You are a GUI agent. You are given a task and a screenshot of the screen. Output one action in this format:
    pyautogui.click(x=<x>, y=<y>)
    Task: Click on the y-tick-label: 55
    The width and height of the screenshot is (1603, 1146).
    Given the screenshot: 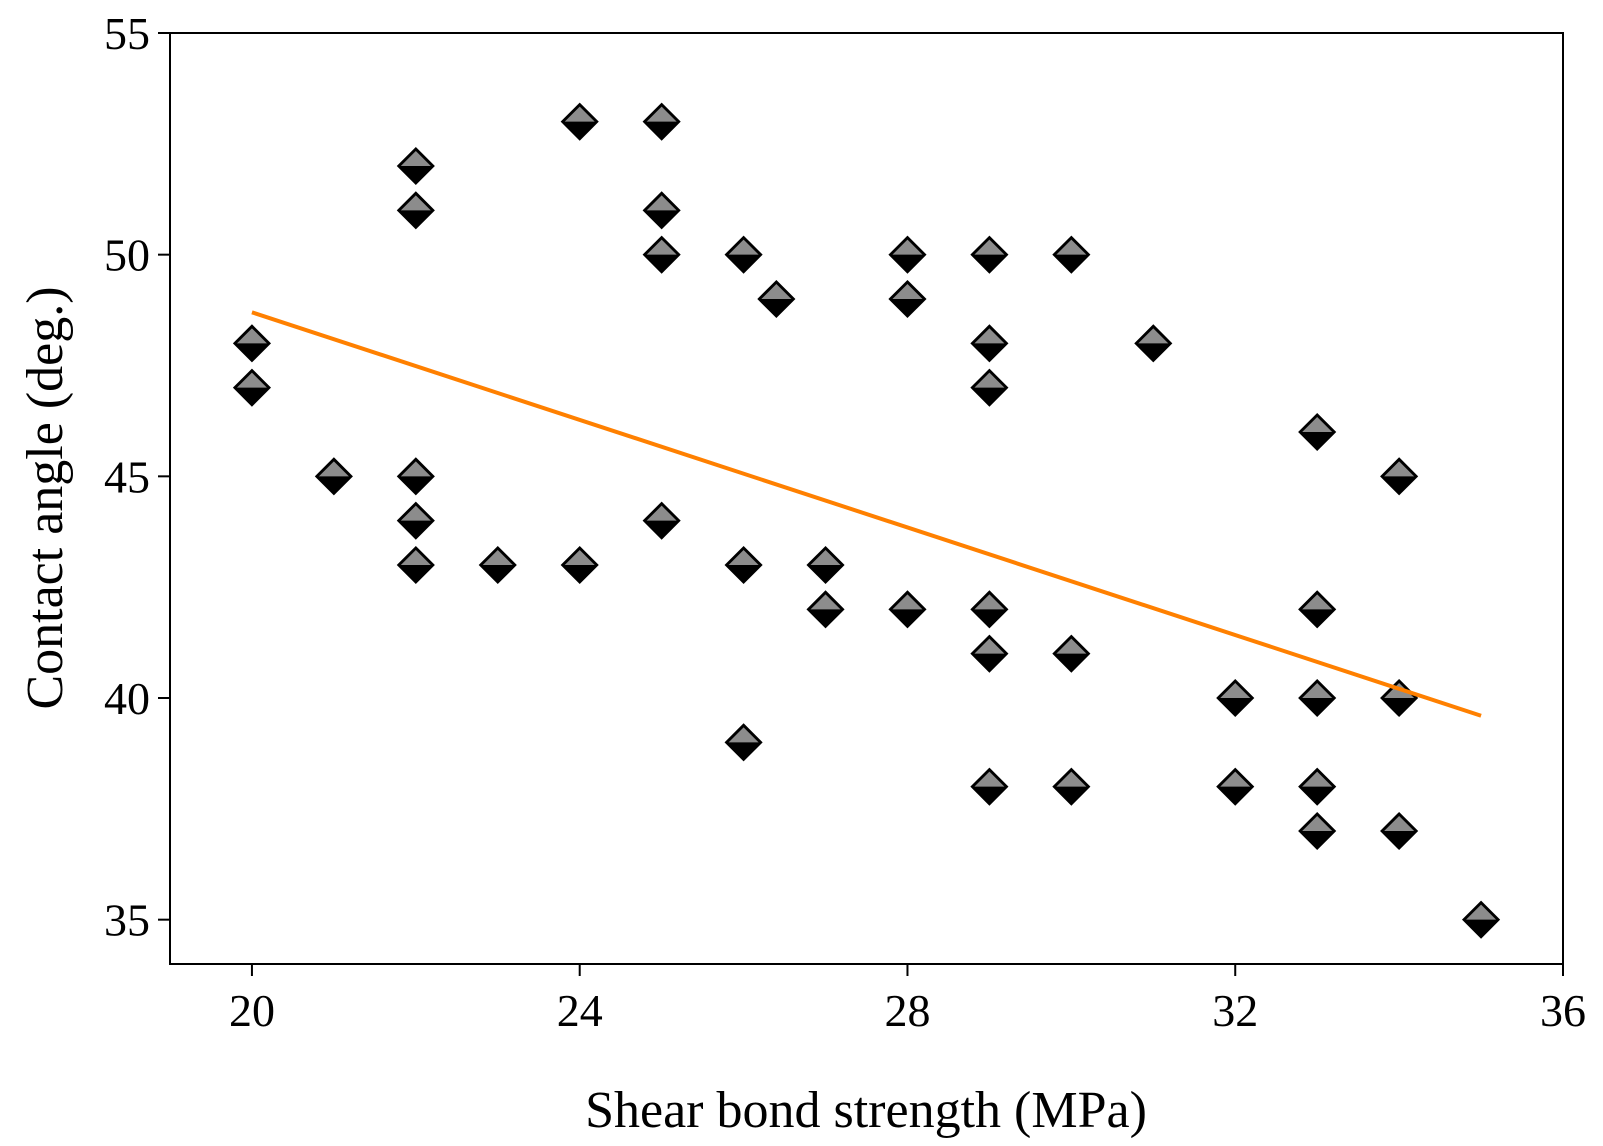 What is the action you would take?
    pyautogui.click(x=127, y=33)
    